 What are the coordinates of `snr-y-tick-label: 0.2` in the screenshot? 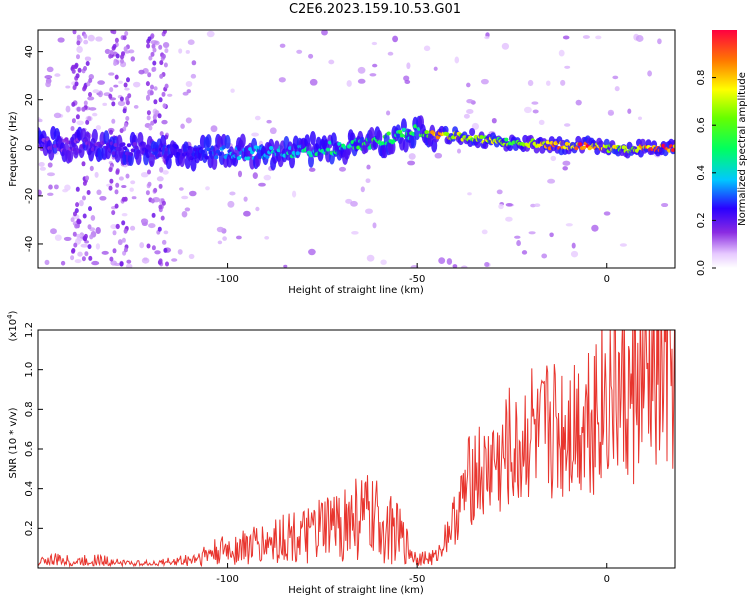 It's located at (29, 528).